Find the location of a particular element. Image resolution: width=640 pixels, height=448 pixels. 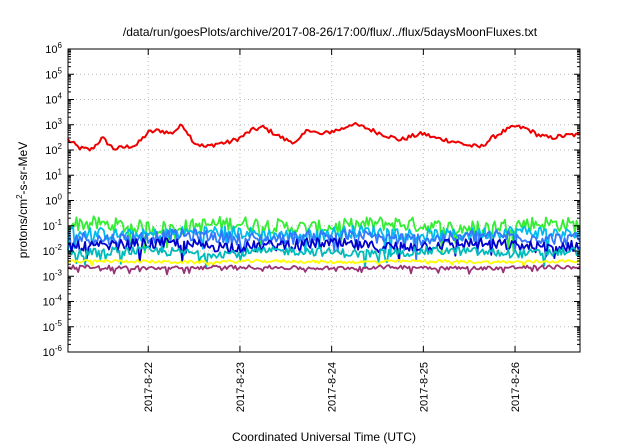

y-tick-label: 10⁻⁵ is located at coordinates (53, 326).